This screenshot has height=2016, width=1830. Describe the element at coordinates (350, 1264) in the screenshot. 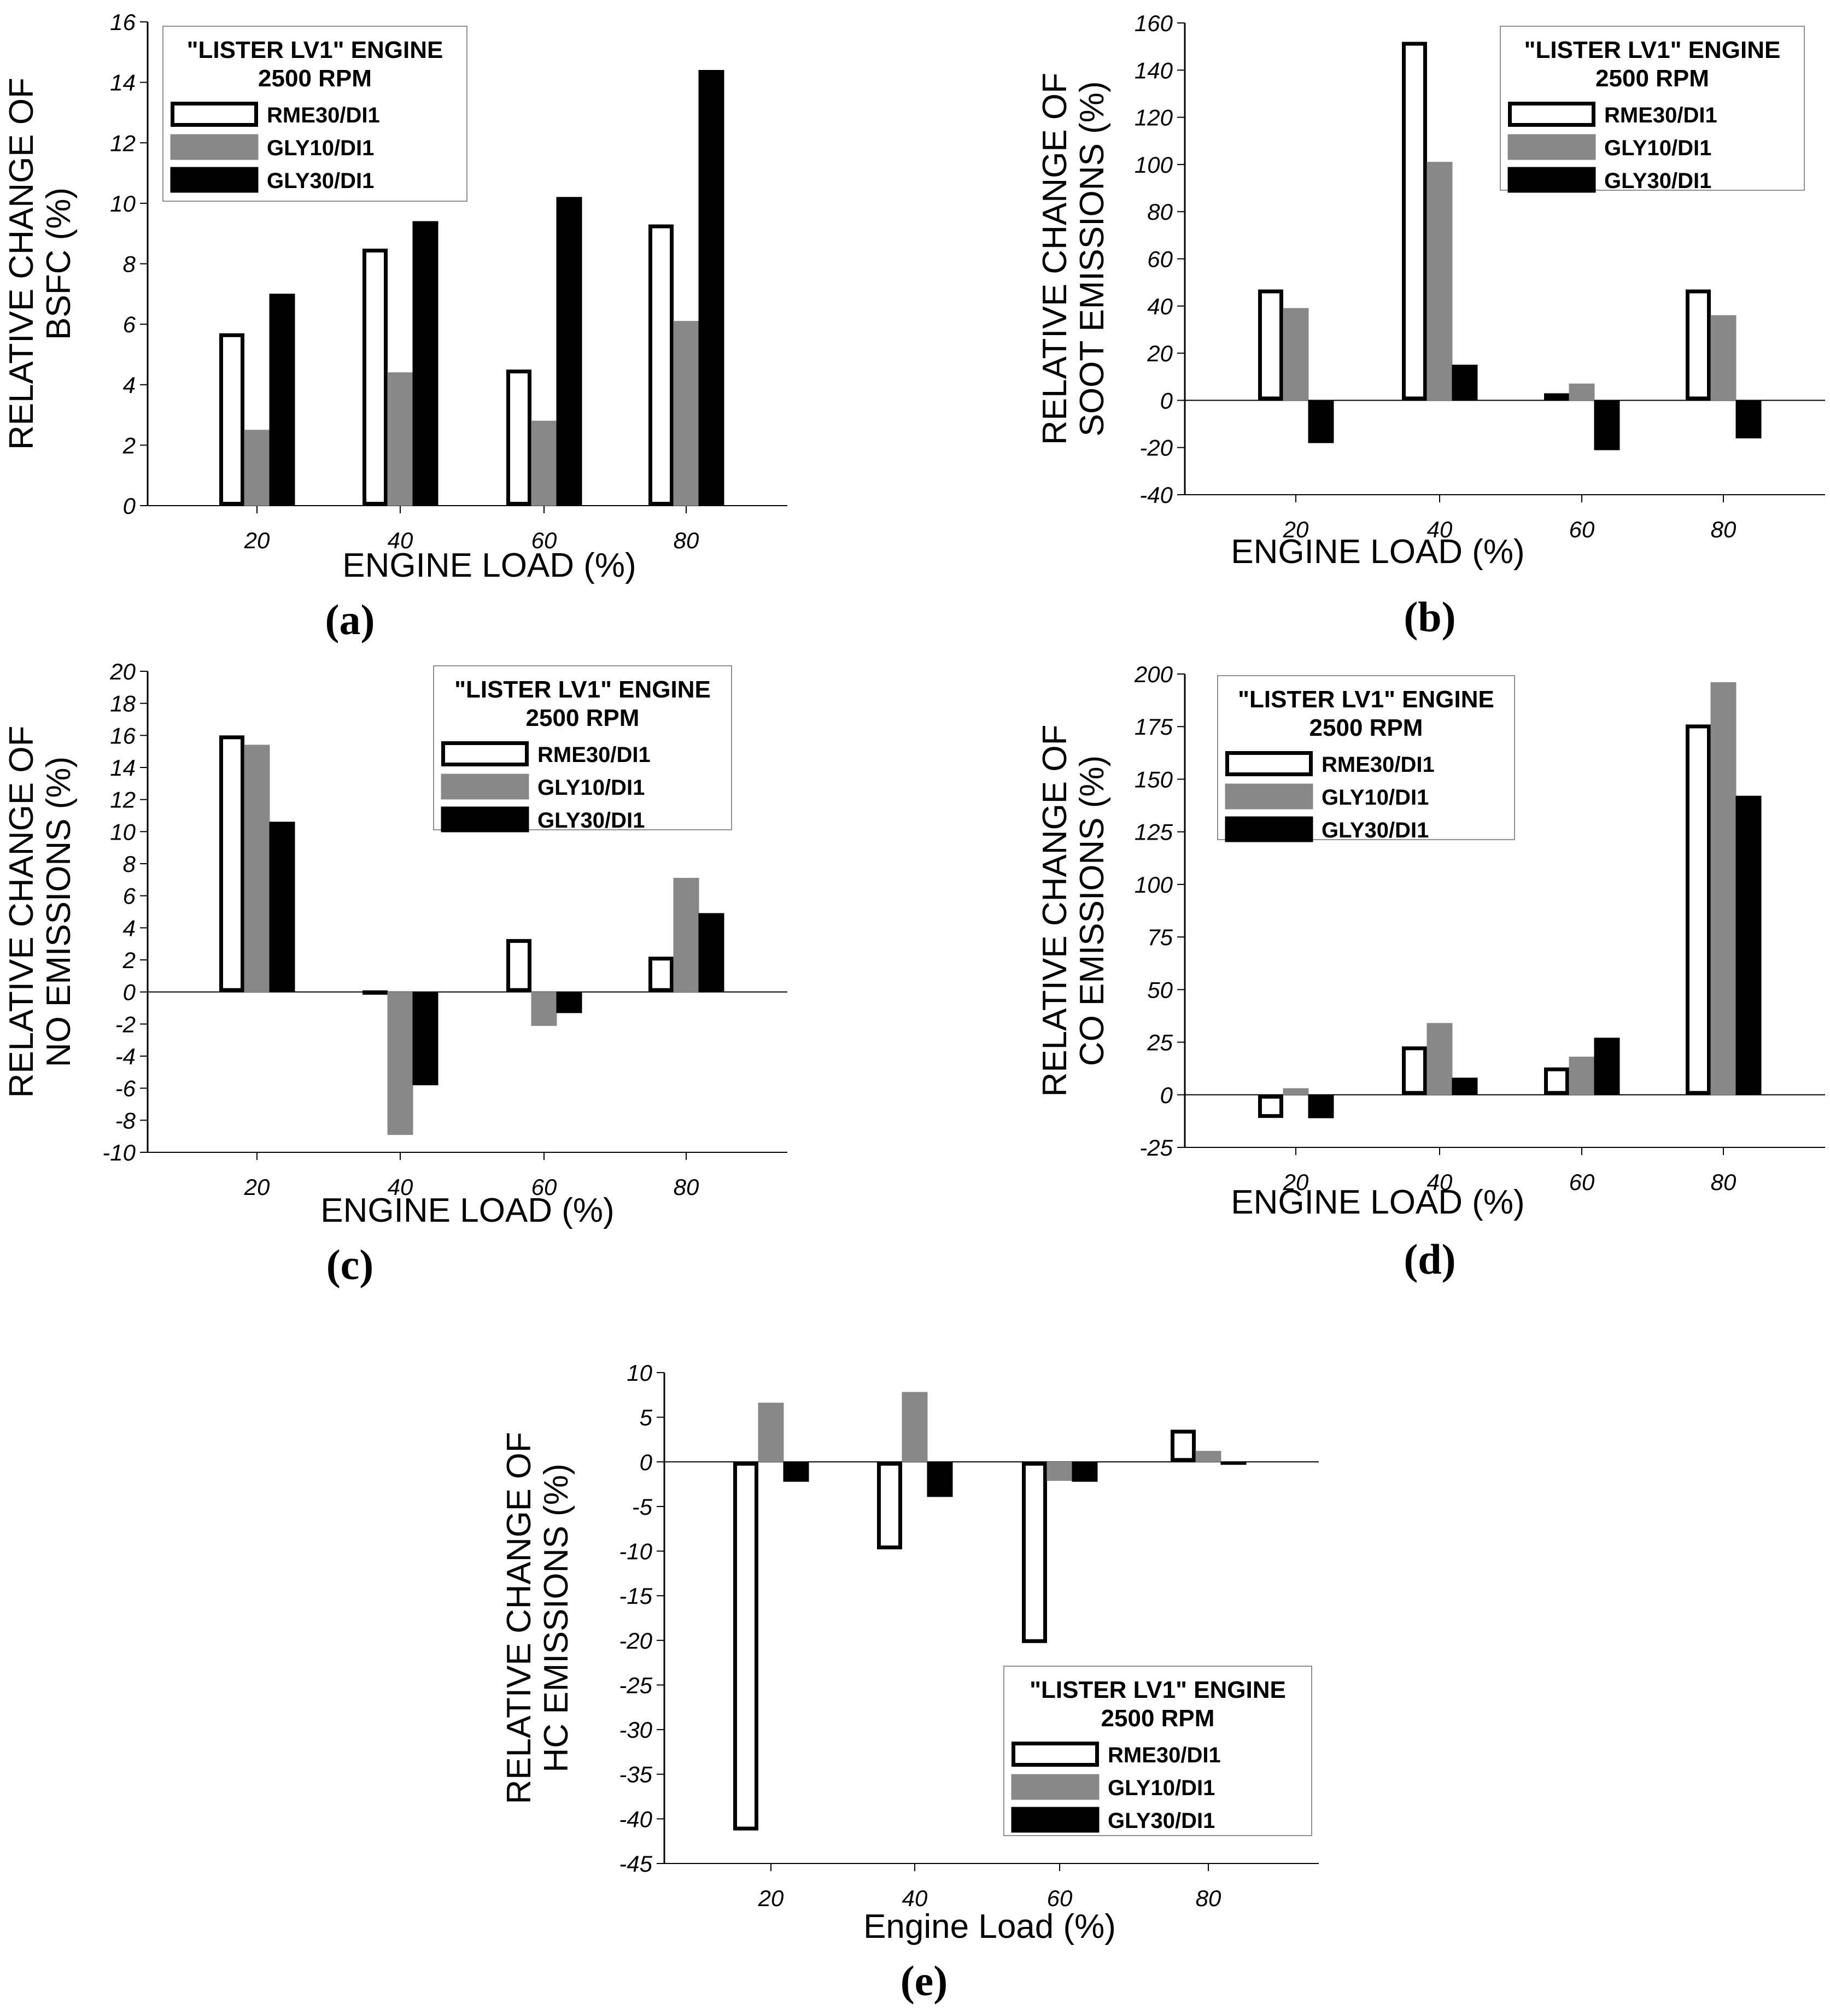

I see `panel-caption: (c)` at that location.